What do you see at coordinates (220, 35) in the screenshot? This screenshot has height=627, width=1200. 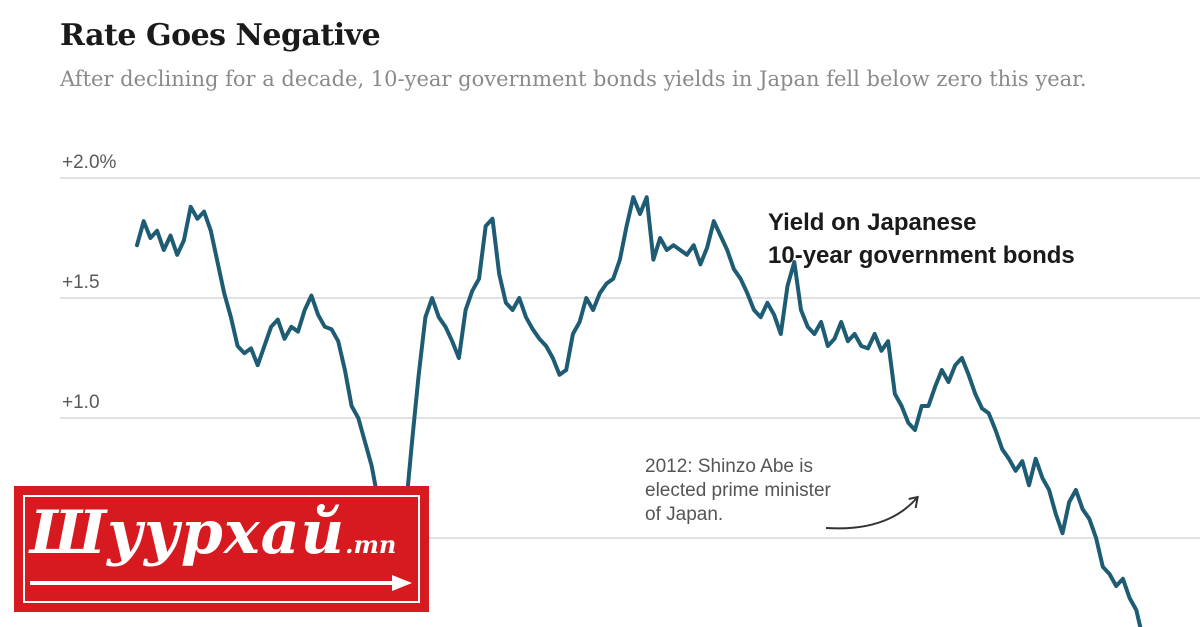 I see `chart-title: Rate Goes Negative` at bounding box center [220, 35].